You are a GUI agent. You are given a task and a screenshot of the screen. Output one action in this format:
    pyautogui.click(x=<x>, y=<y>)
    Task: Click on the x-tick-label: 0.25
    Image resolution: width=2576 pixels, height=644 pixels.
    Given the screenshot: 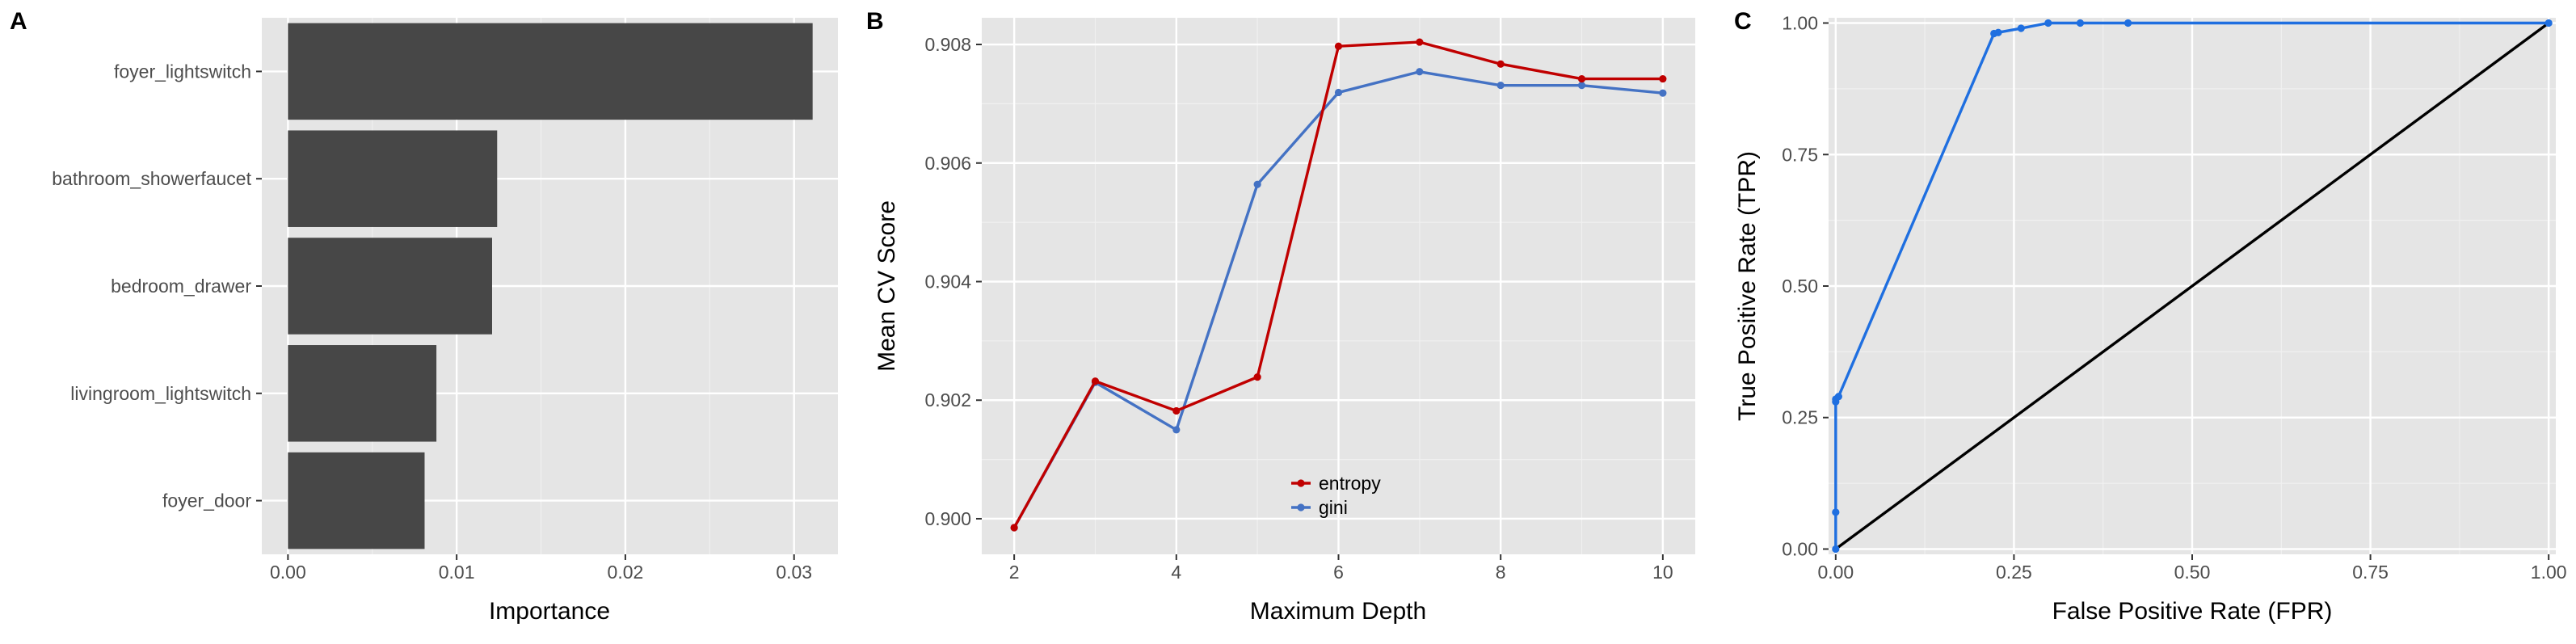 What is the action you would take?
    pyautogui.click(x=2014, y=572)
    